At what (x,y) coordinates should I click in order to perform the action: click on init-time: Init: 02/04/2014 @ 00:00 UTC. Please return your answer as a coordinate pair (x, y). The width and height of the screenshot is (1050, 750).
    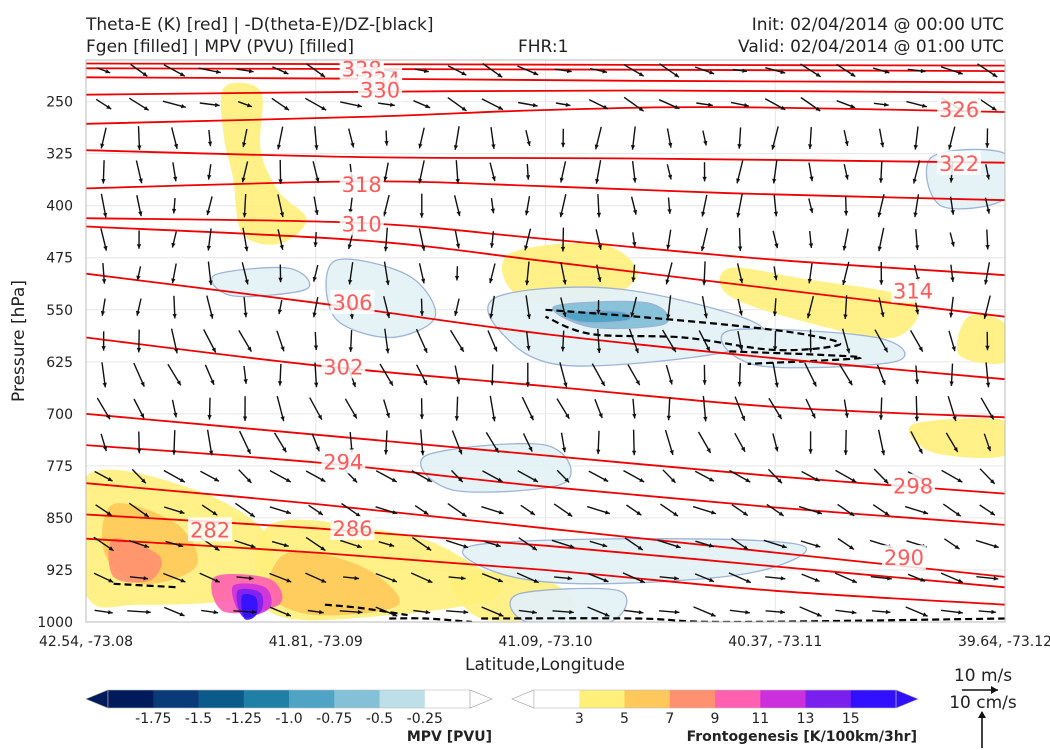
    Looking at the image, I should click on (877, 25).